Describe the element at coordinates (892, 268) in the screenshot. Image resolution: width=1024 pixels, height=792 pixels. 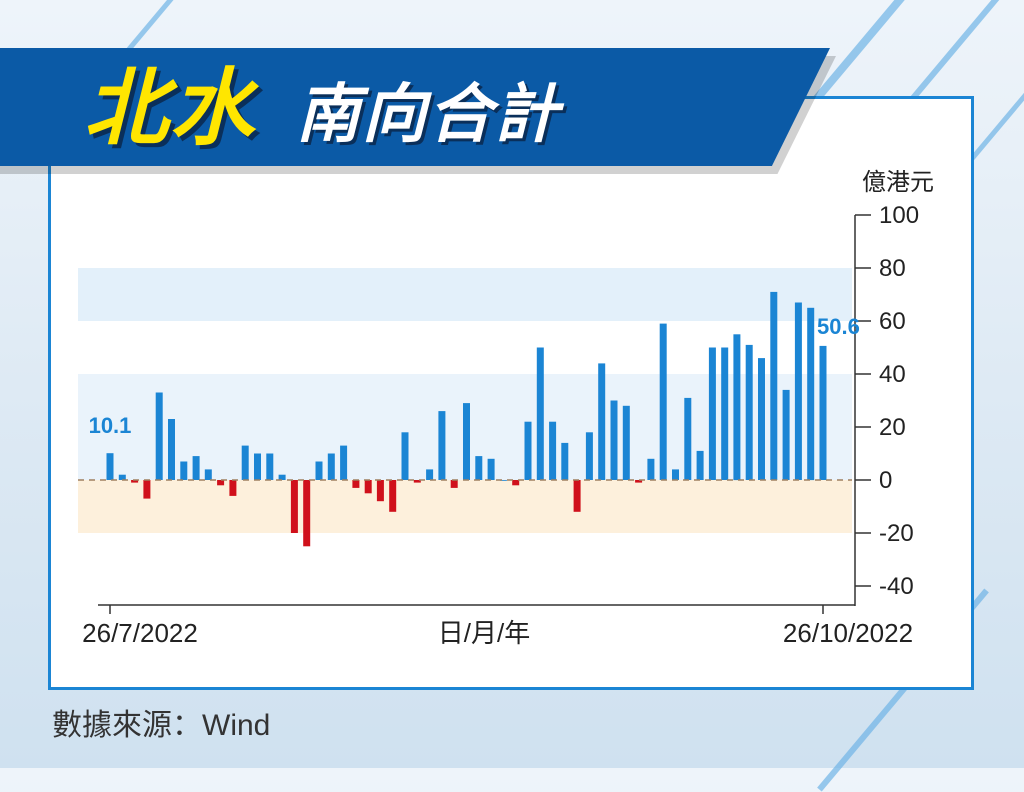
I see `y-tick-label: 80` at that location.